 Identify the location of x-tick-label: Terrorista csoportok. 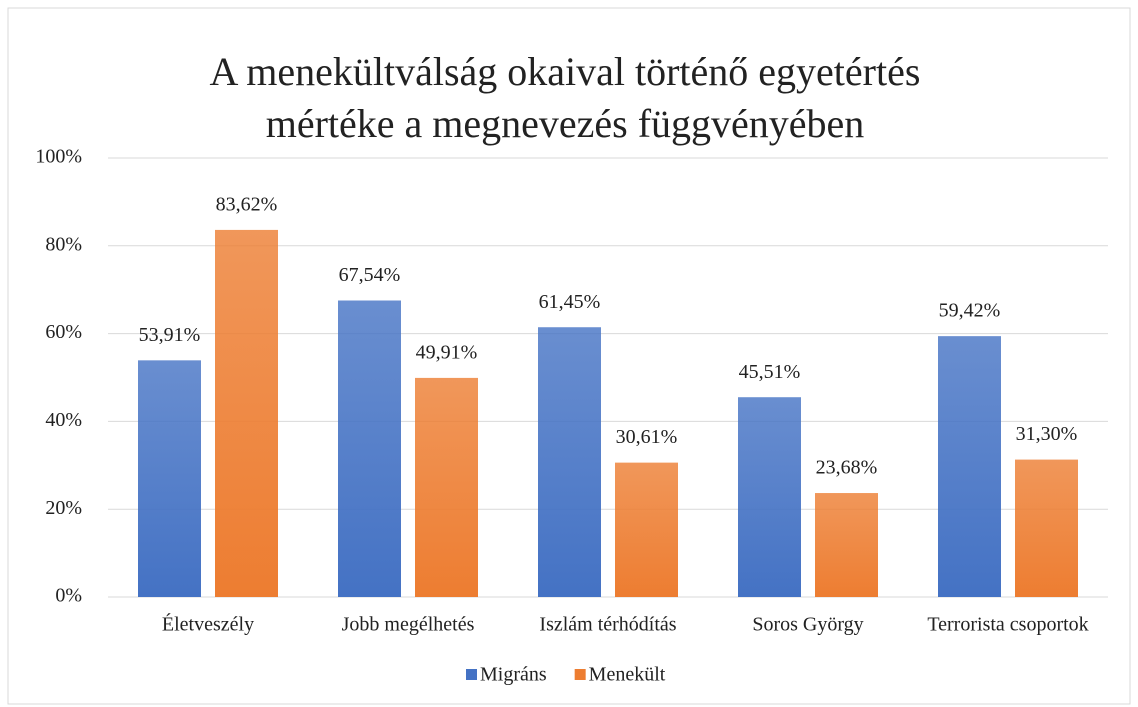
(1007, 625).